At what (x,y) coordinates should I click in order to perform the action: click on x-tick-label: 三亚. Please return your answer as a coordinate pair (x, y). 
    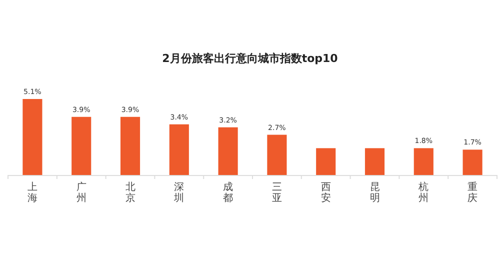
    Looking at the image, I should click on (277, 193).